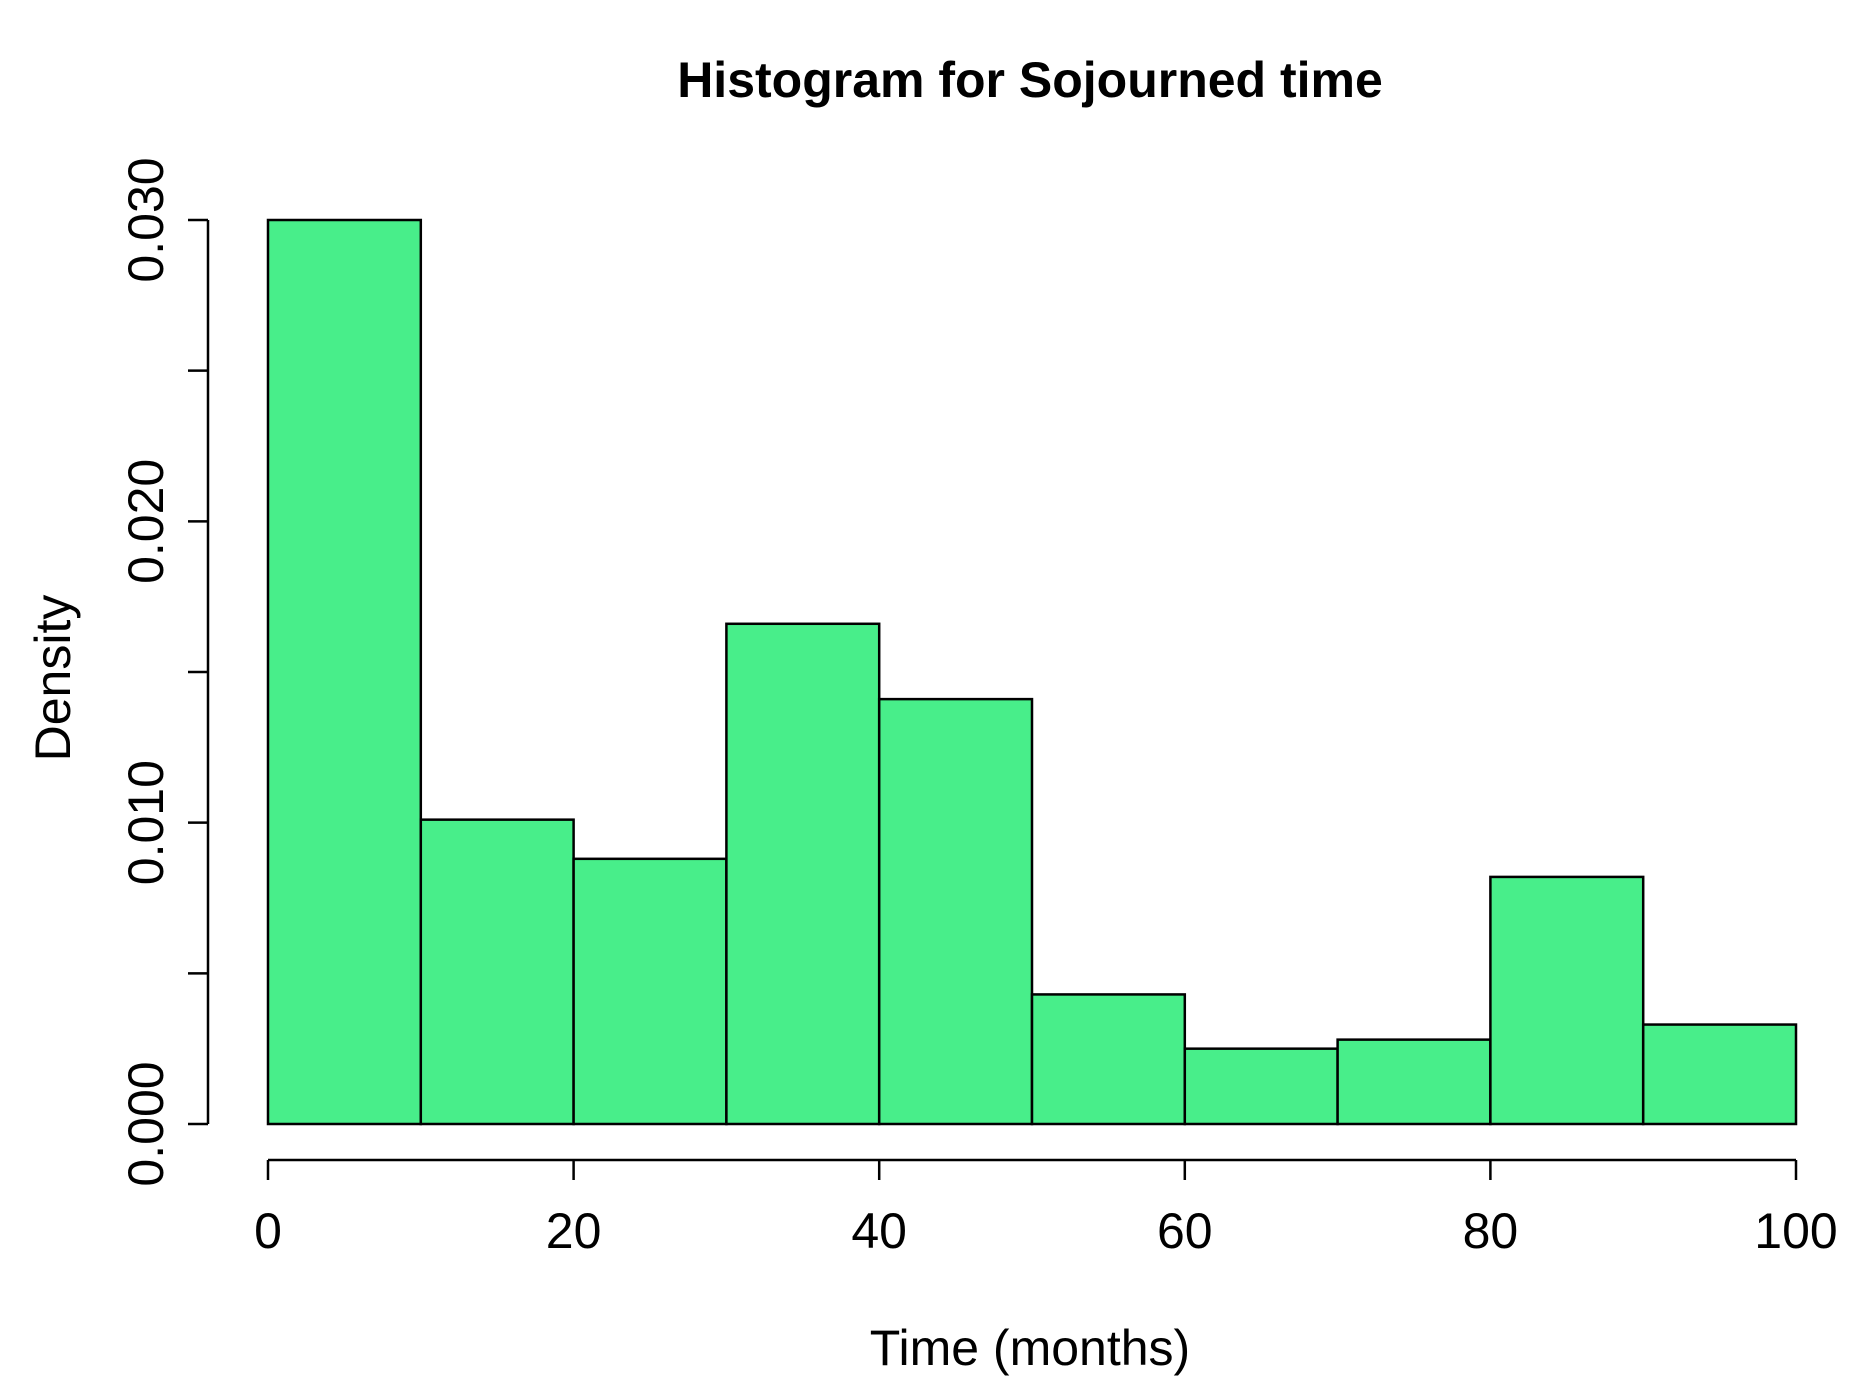  I want to click on x-tick-label: 80, so click(1491, 1231).